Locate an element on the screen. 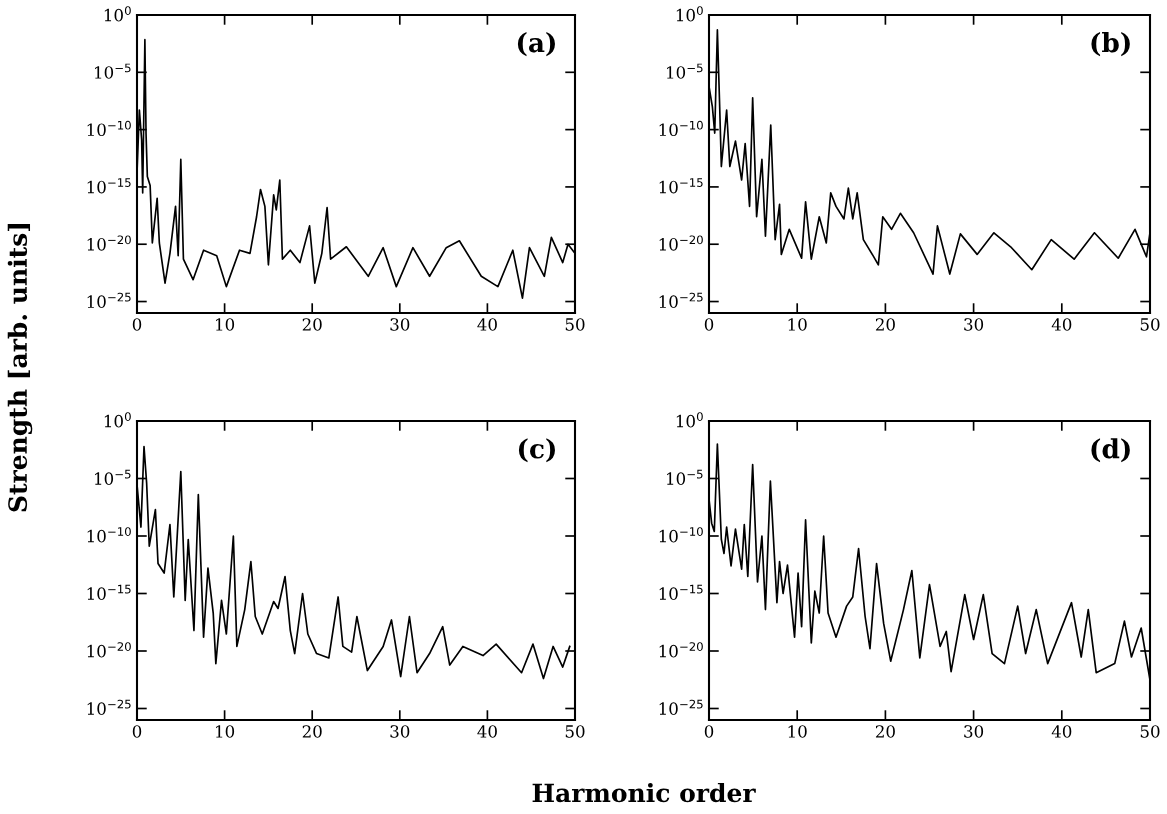  y-axis-title: Strength [arb. units] is located at coordinates (20, 368).